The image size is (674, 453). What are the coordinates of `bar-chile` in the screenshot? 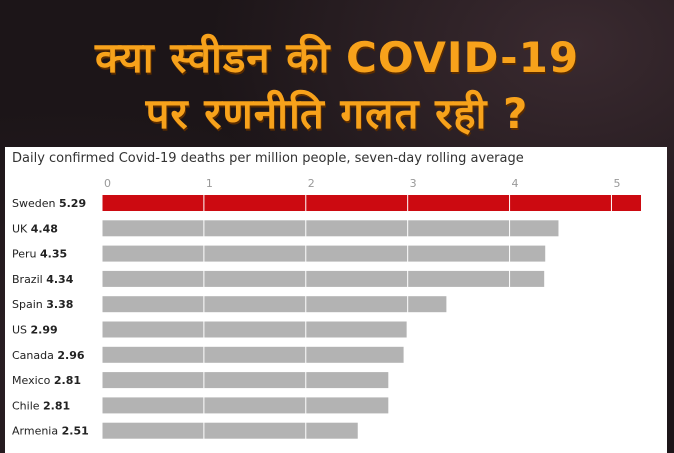 It's located at (245, 405).